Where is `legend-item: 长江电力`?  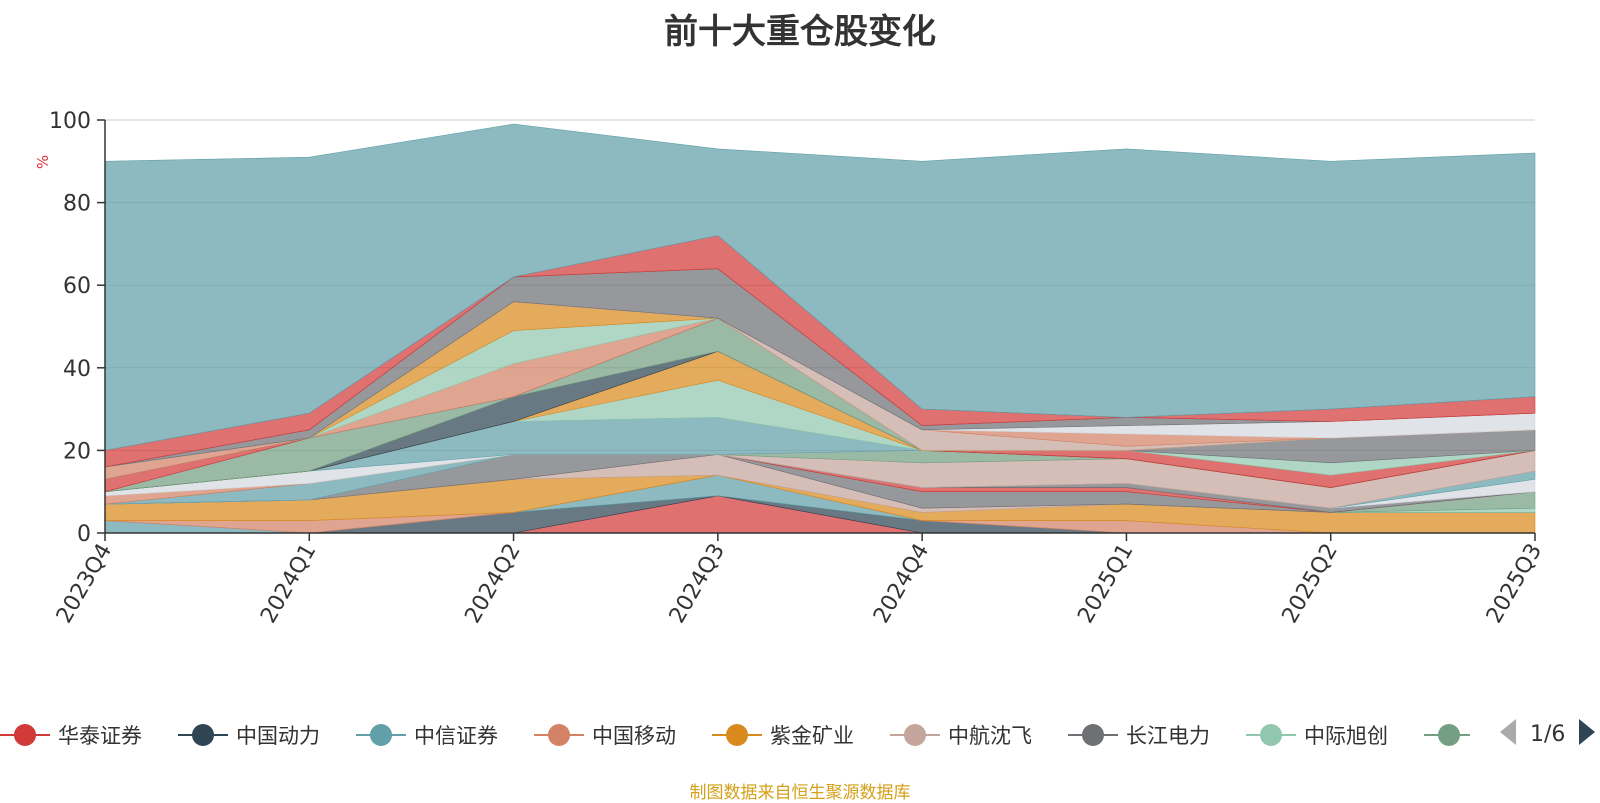
legend-item: 长江电力 is located at coordinates (1139, 735).